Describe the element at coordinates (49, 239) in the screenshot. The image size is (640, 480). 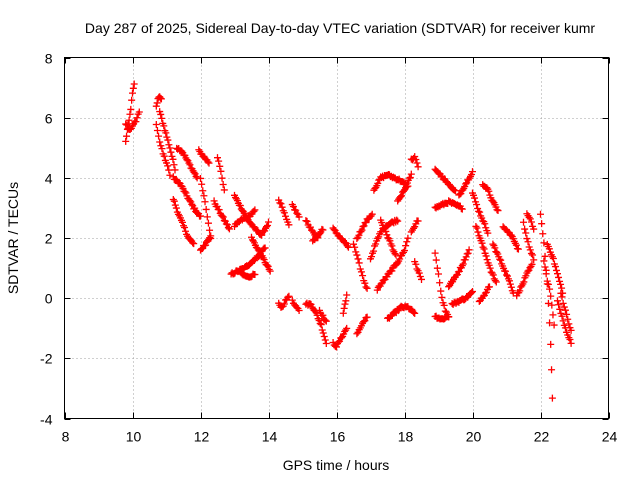
I see `y-tick-label: 2` at that location.